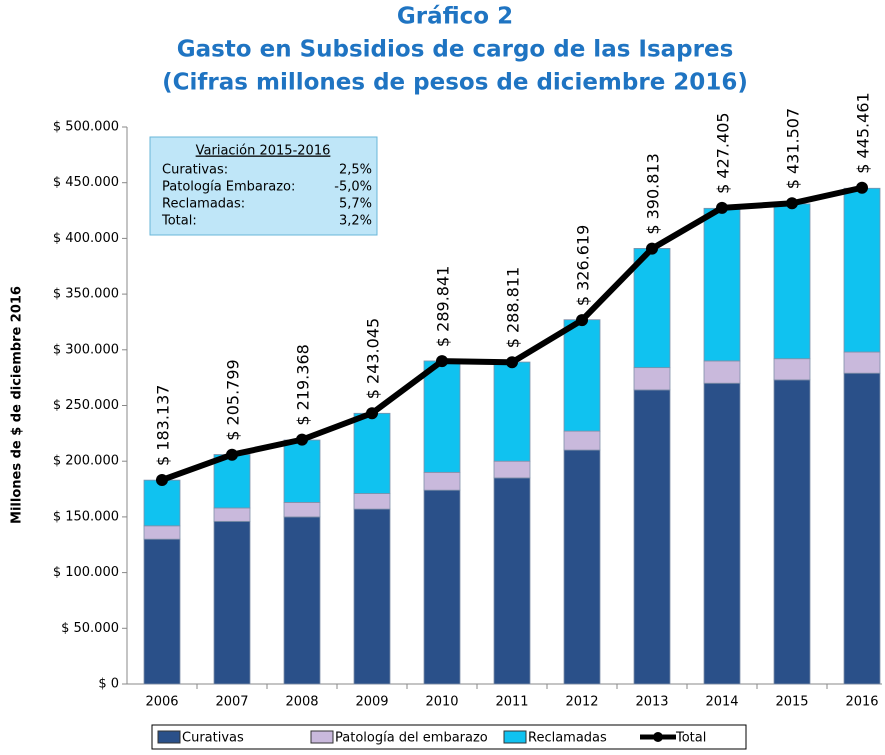  Describe the element at coordinates (791, 702) in the screenshot. I see `x-tick-label: 2015` at that location.